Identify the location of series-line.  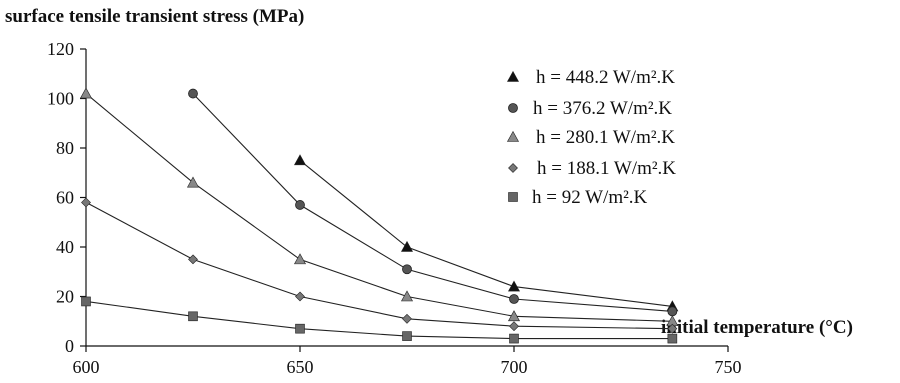
(379, 320).